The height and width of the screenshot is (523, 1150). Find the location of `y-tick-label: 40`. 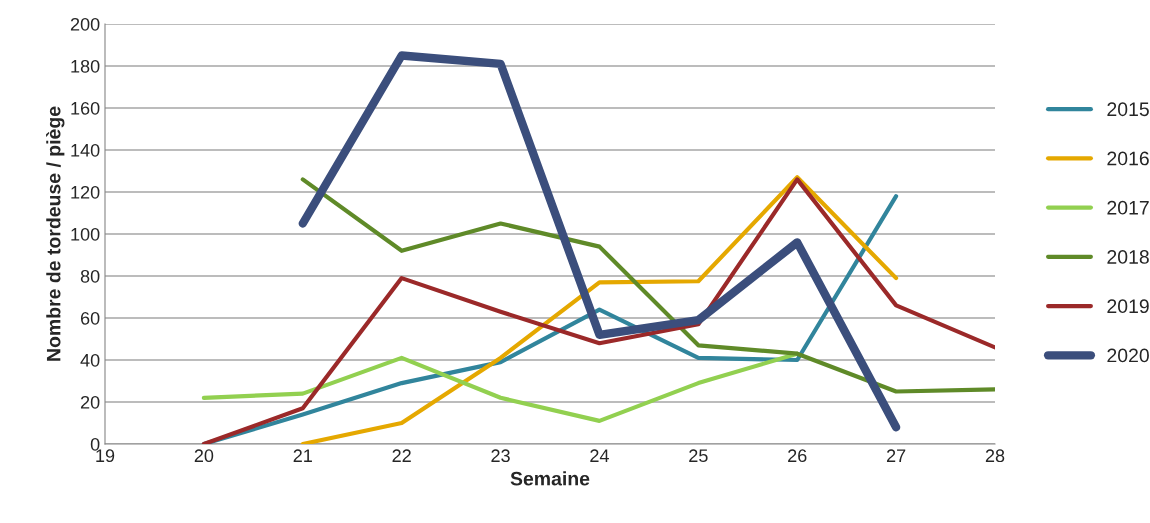

y-tick-label: 40 is located at coordinates (90, 360).